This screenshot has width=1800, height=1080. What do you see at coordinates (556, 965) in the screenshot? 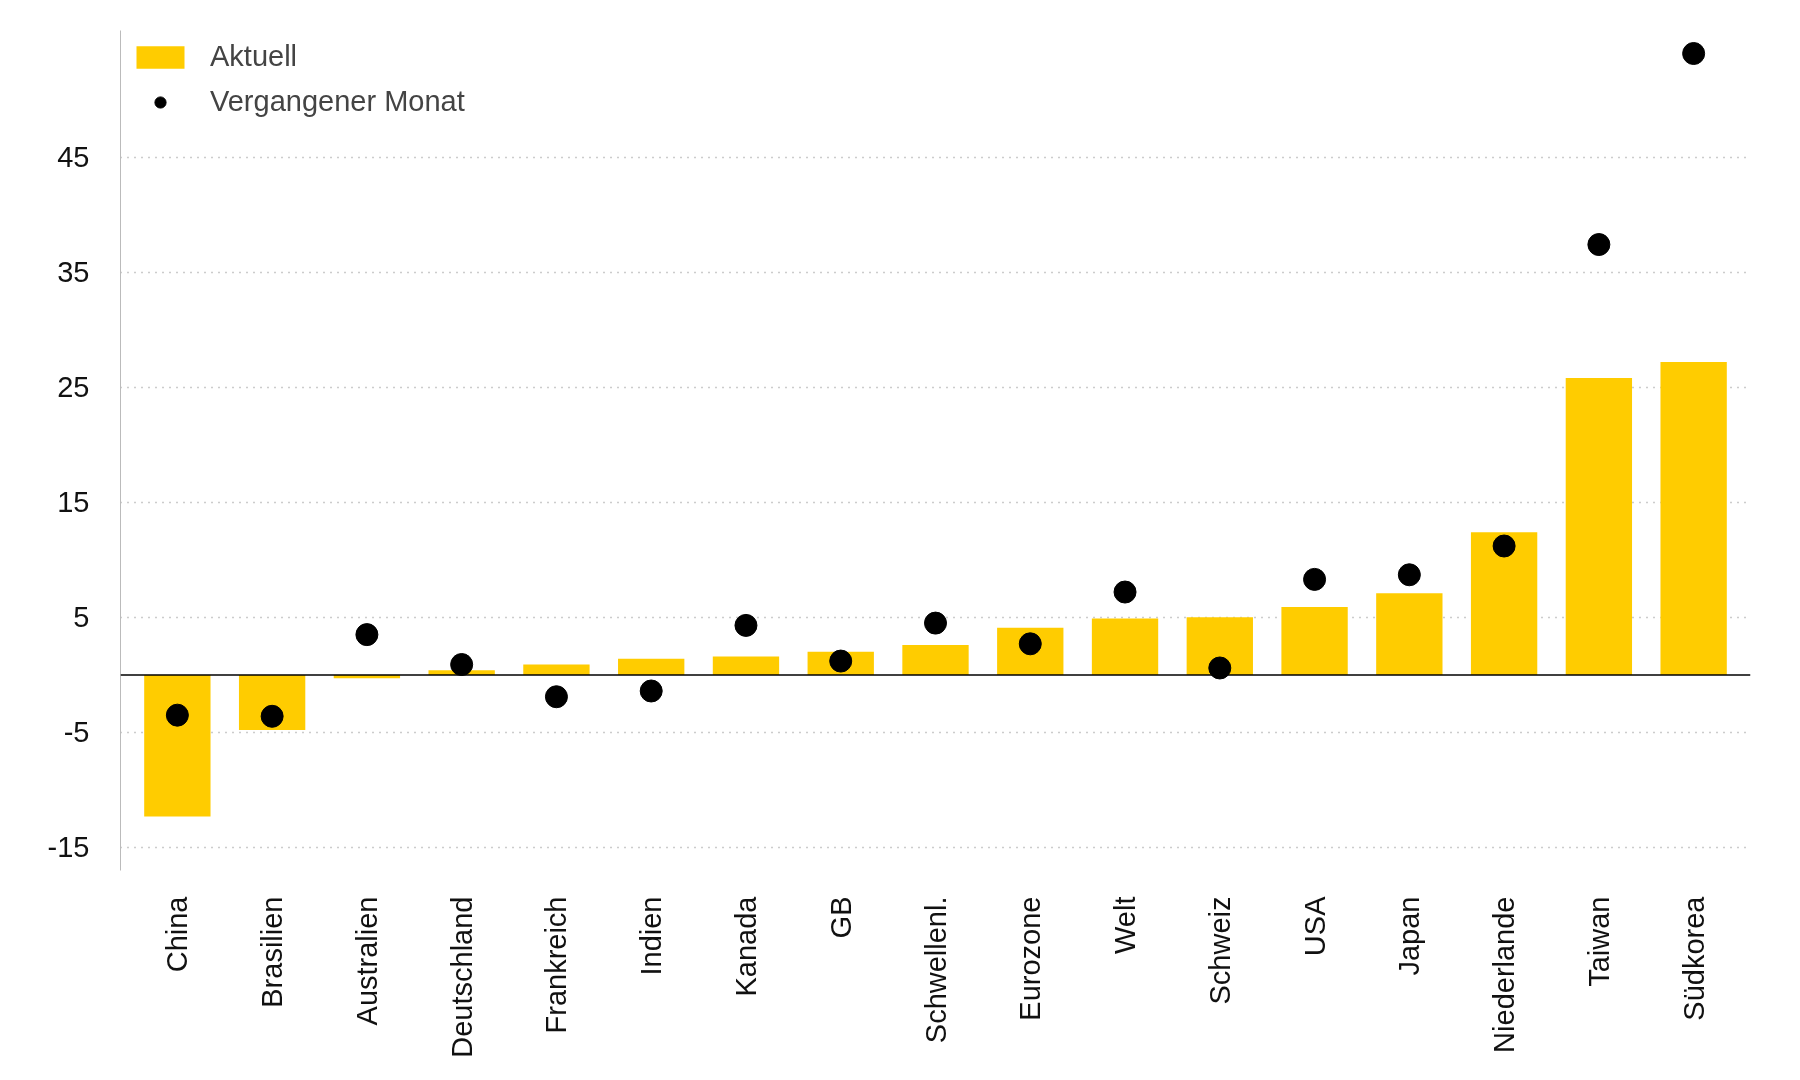
I see `x-tick-label: Frankreich` at bounding box center [556, 965].